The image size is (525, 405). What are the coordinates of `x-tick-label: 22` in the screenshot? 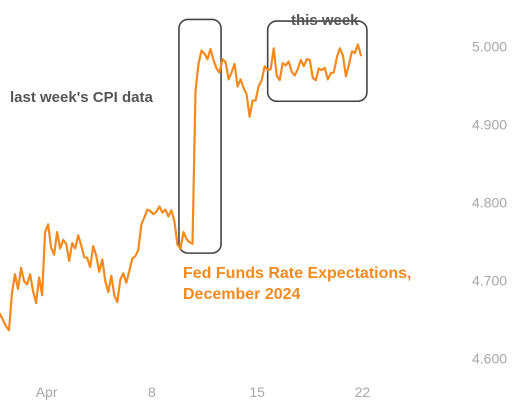 It's located at (363, 392).